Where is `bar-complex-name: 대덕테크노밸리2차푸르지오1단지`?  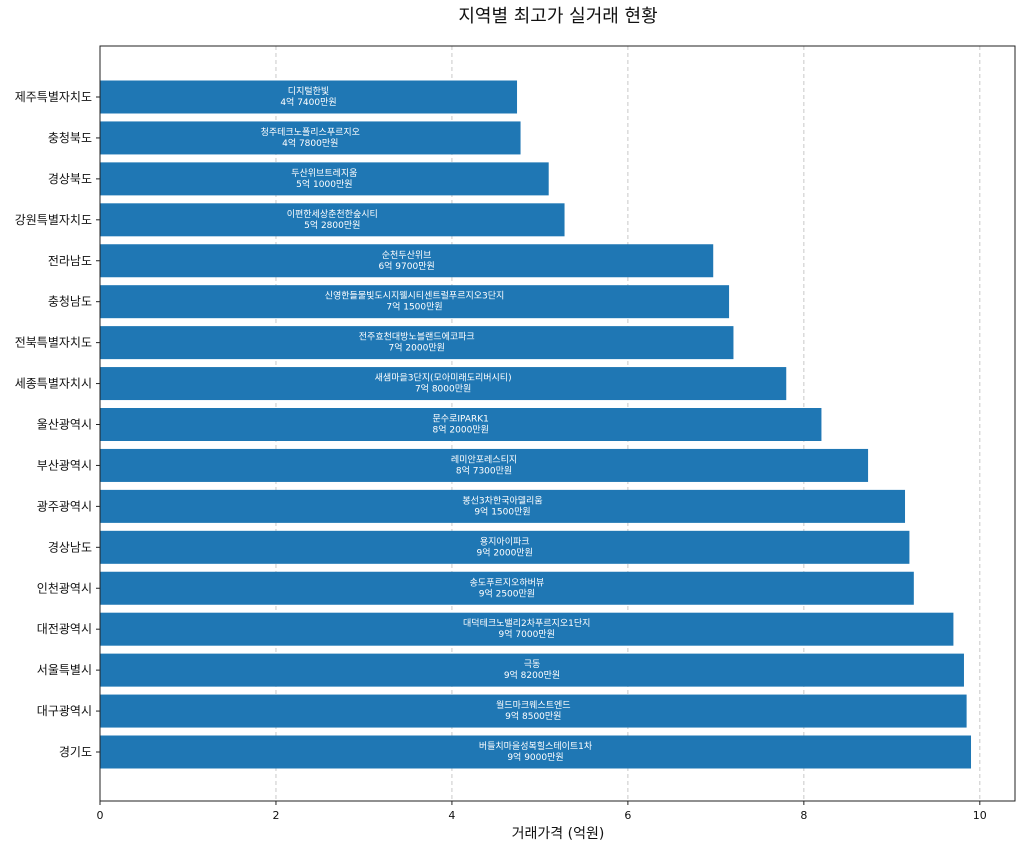 bar-complex-name: 대덕테크노밸리2차푸르지오1단지 is located at coordinates (526, 623).